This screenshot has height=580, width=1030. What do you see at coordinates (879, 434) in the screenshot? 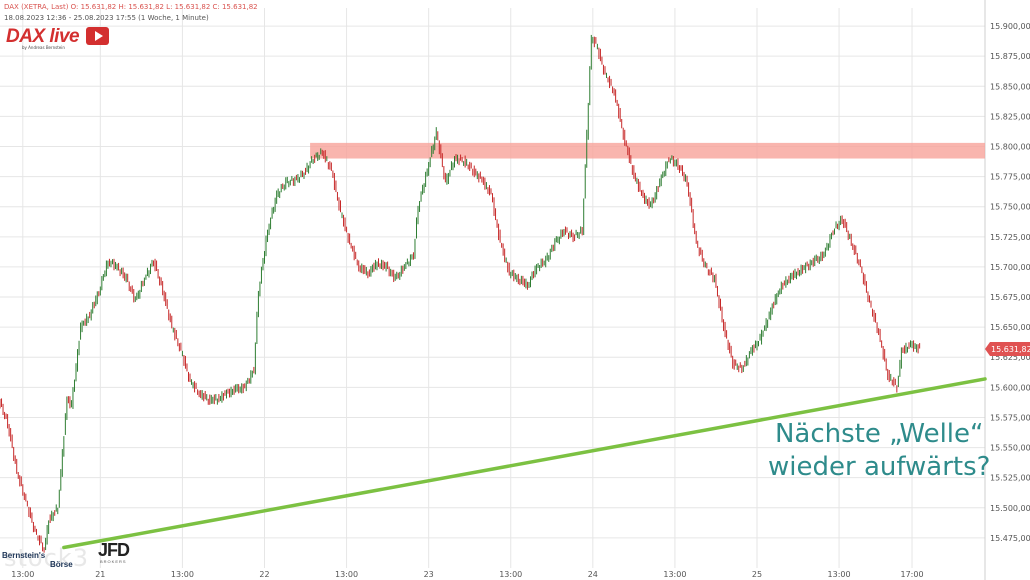
I see `annotation-line-1: Nächste „Welle“` at bounding box center [879, 434].